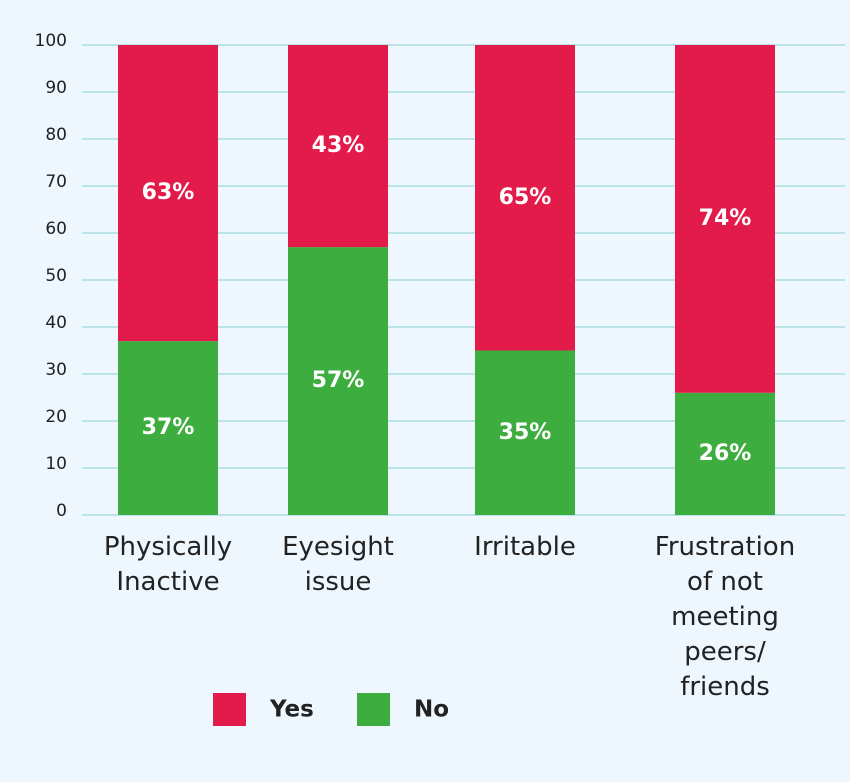  I want to click on x-tick-label: Eyesight issue, so click(338, 564).